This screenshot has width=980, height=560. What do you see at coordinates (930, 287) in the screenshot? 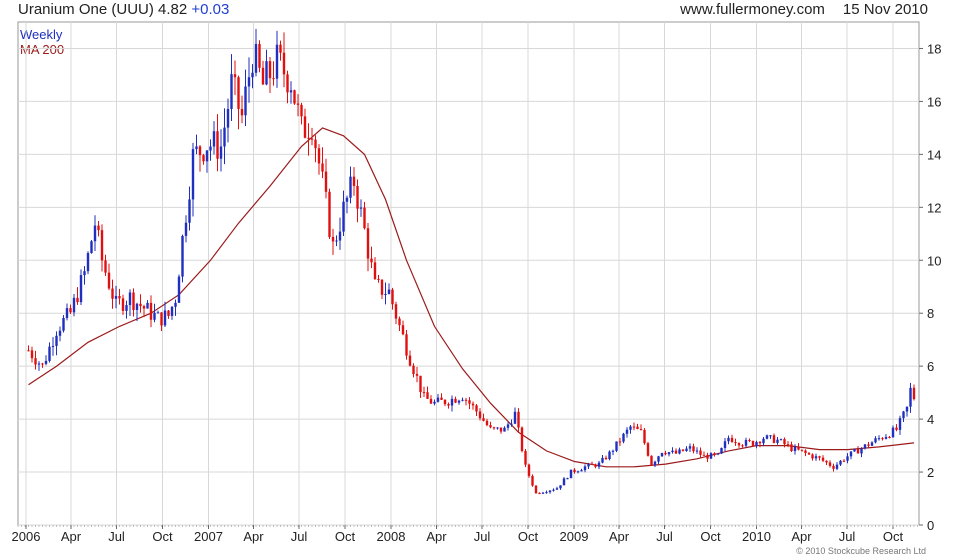
I see `y-axis: 0 2 4 6 8 10 12 14 16 18` at bounding box center [930, 287].